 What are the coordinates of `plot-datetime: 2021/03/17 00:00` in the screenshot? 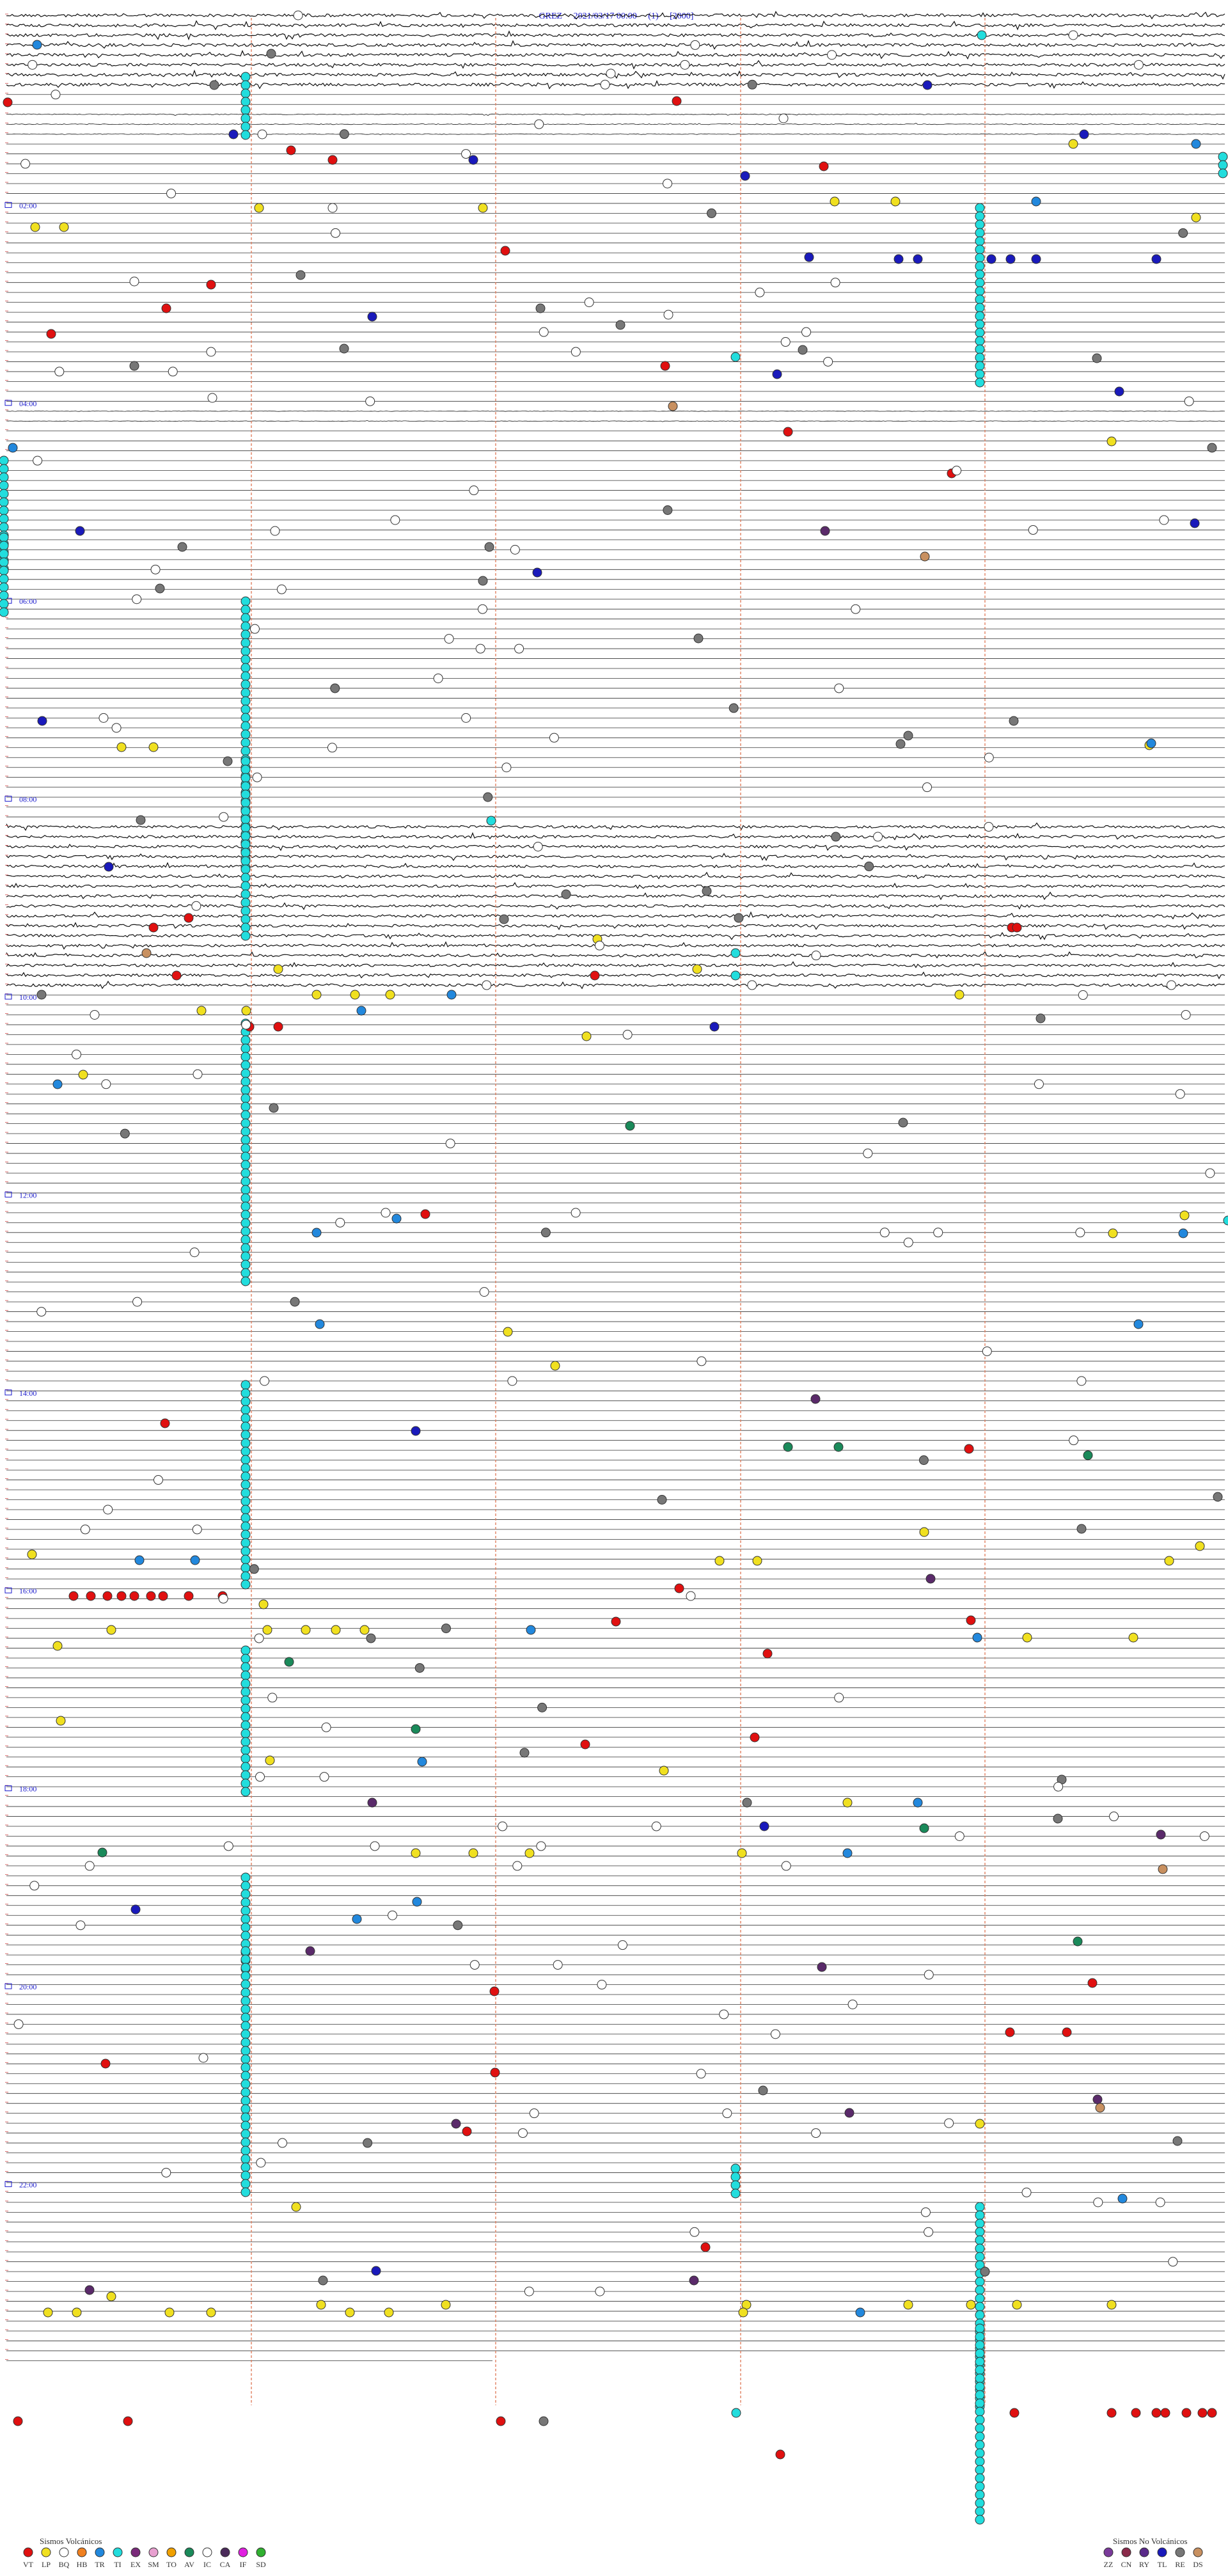 It's located at (605, 16).